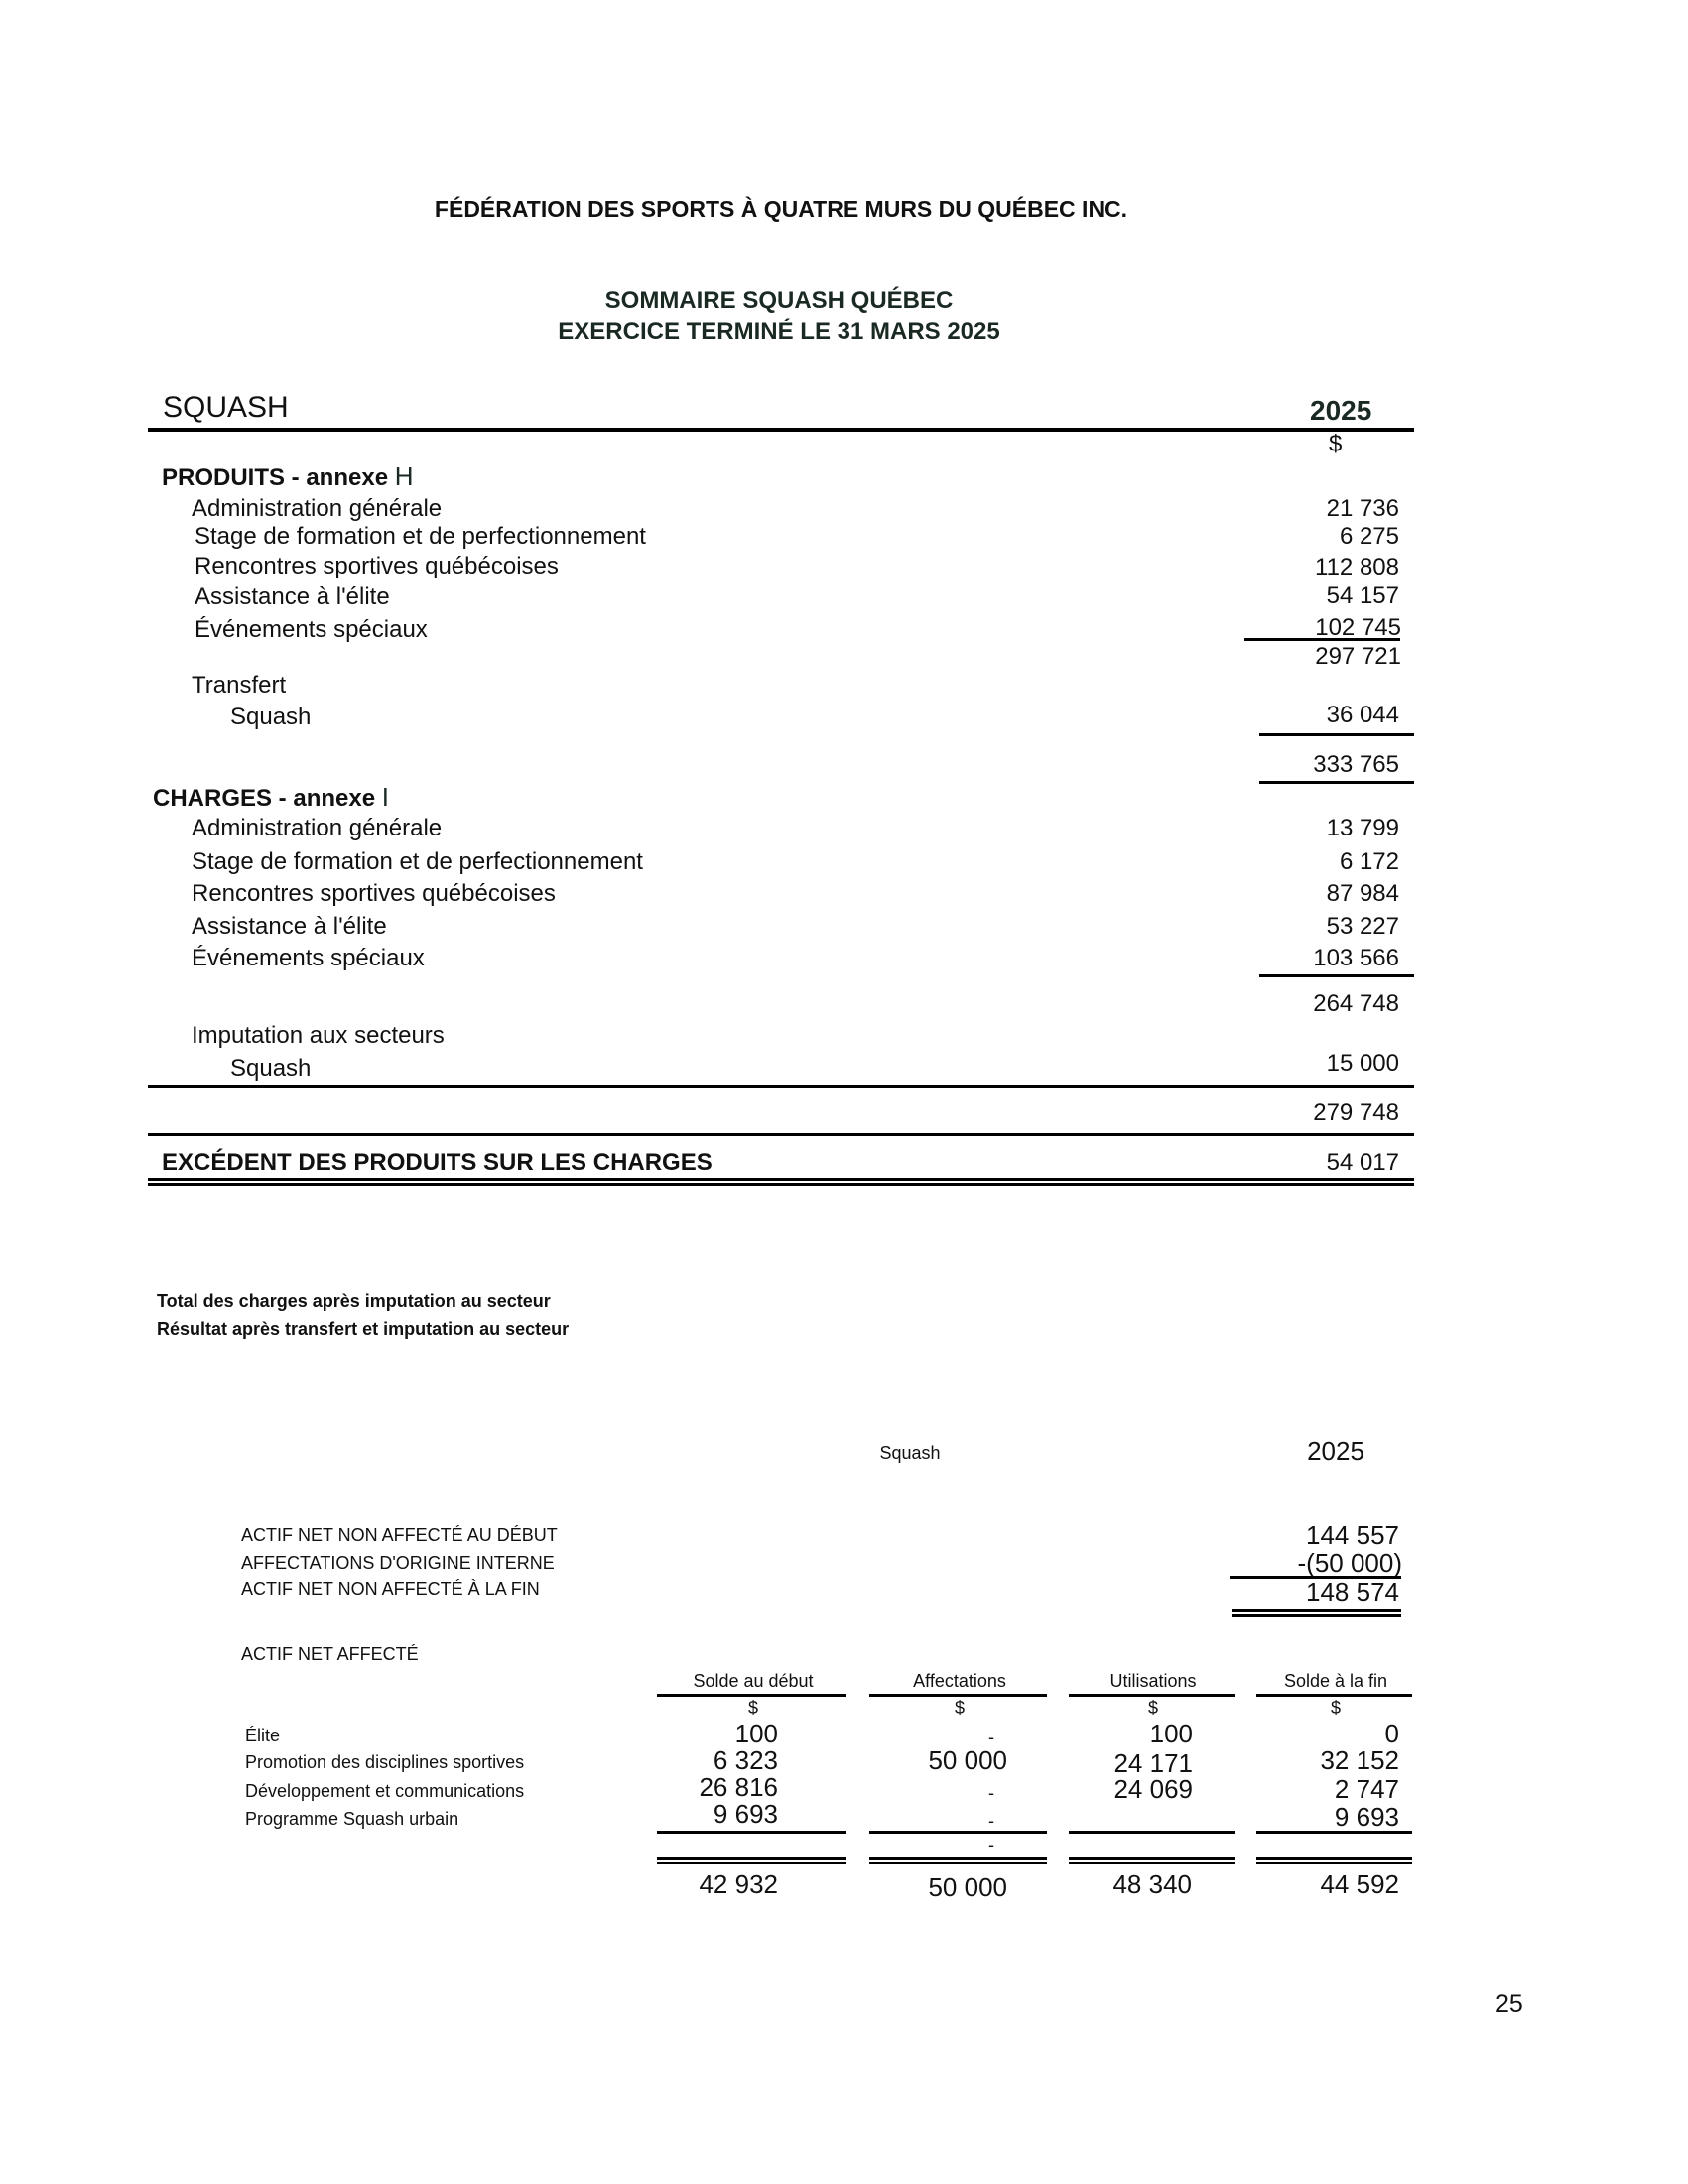 Image resolution: width=1688 pixels, height=2184 pixels. I want to click on charges-annex: I, so click(385, 797).